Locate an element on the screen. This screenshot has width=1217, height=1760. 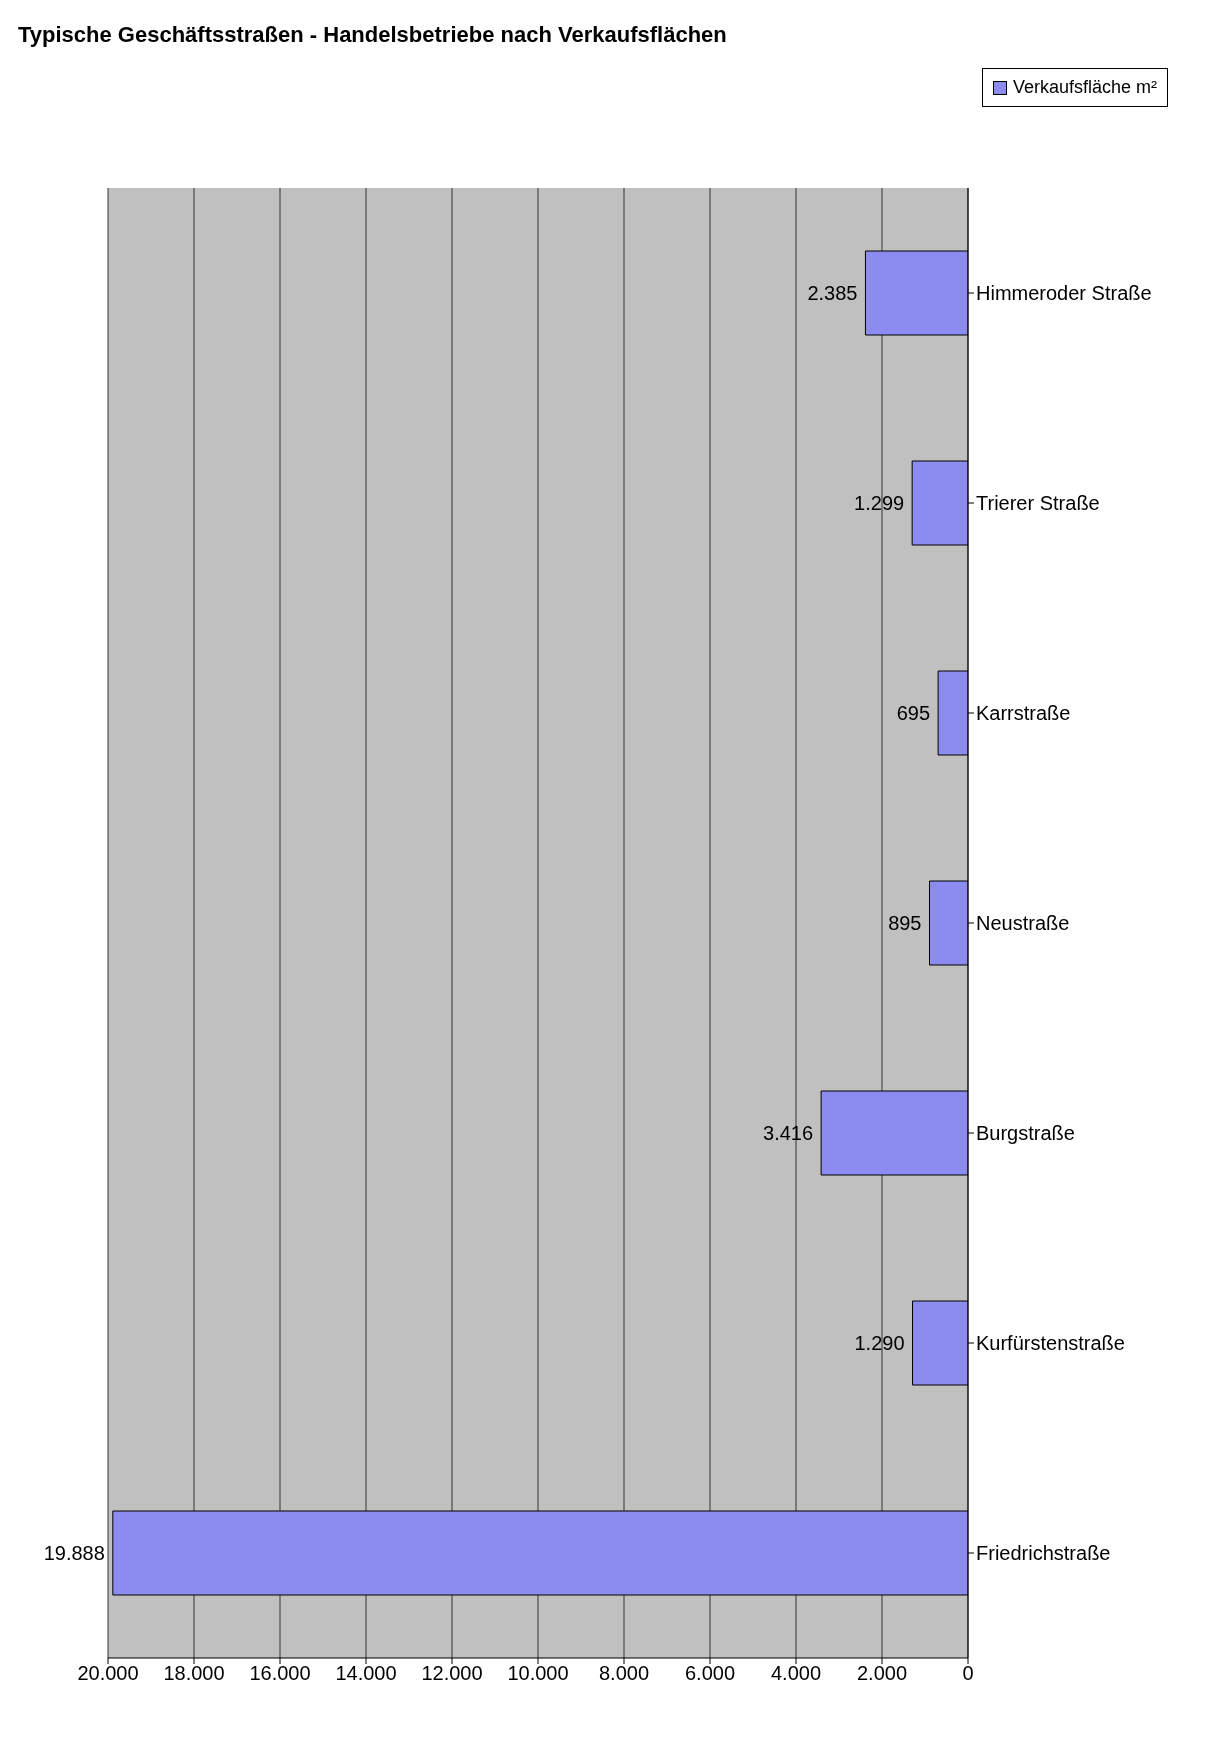
text: 1.299 is located at coordinates (879, 503).